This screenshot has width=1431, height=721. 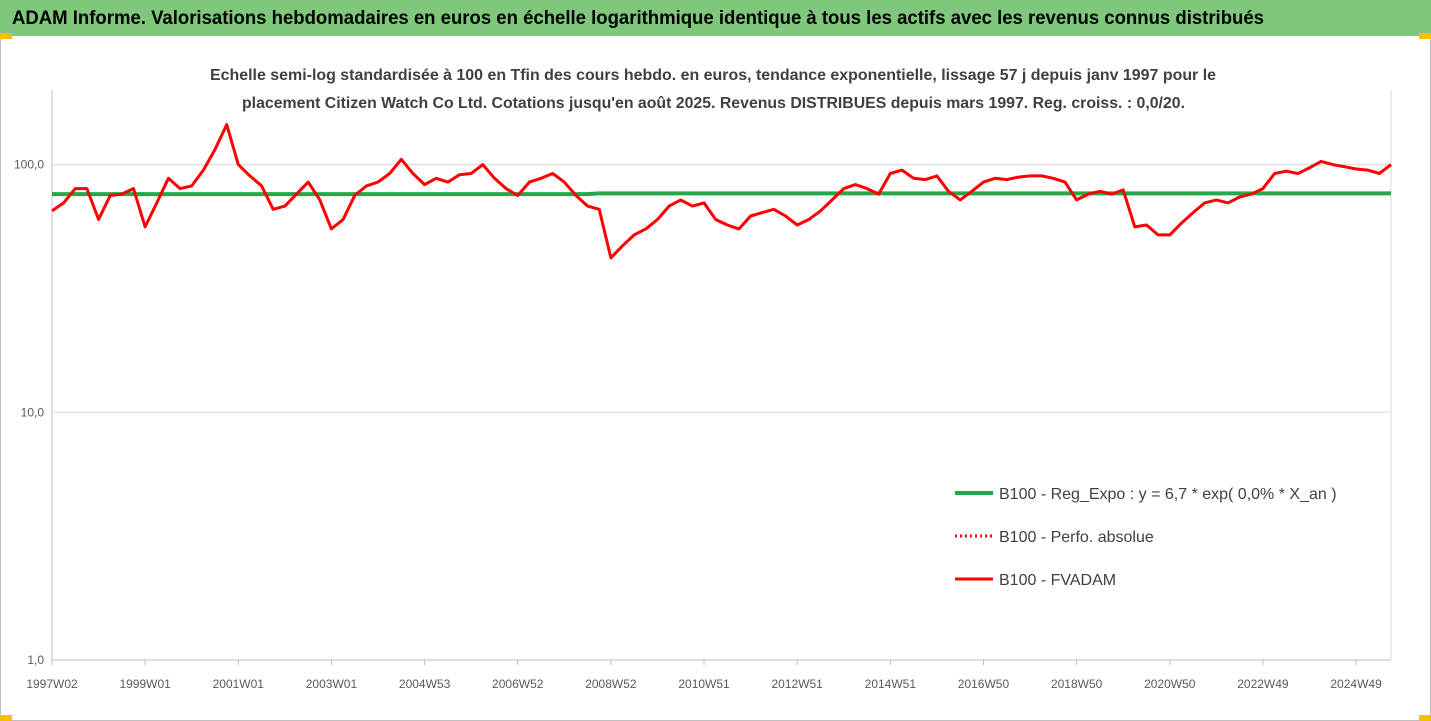 I want to click on x-tick-label: 2004W53, so click(x=425, y=684).